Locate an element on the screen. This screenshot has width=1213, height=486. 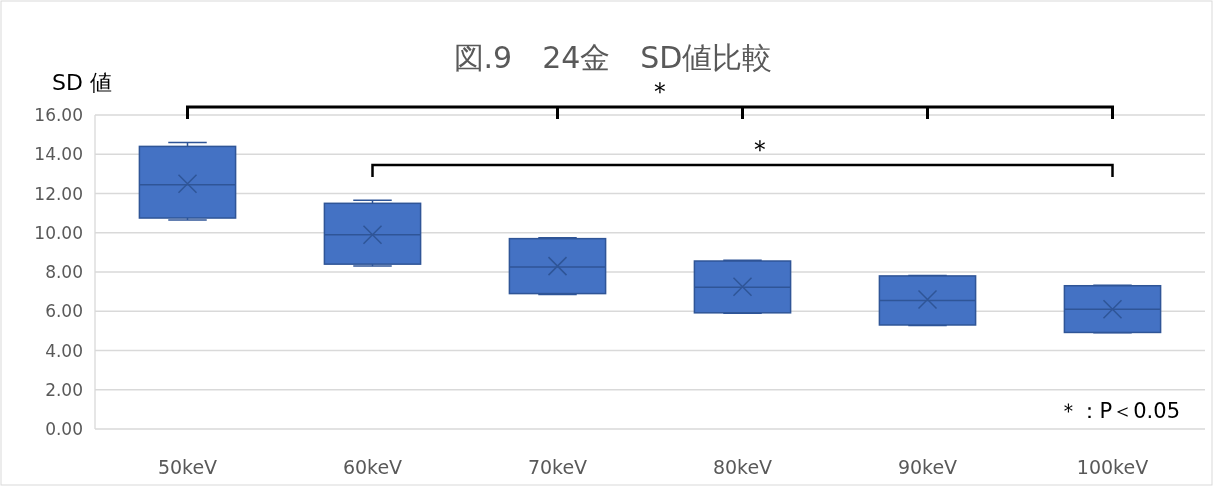
x-tick-label: 100keV is located at coordinates (1112, 467).